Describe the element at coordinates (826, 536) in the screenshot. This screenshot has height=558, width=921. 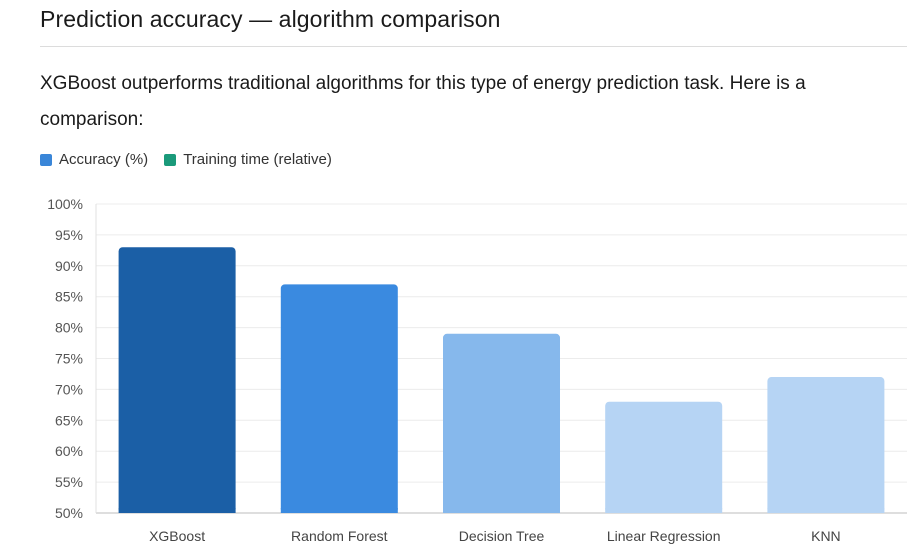
I see `x-tick-label-knn: KNN` at that location.